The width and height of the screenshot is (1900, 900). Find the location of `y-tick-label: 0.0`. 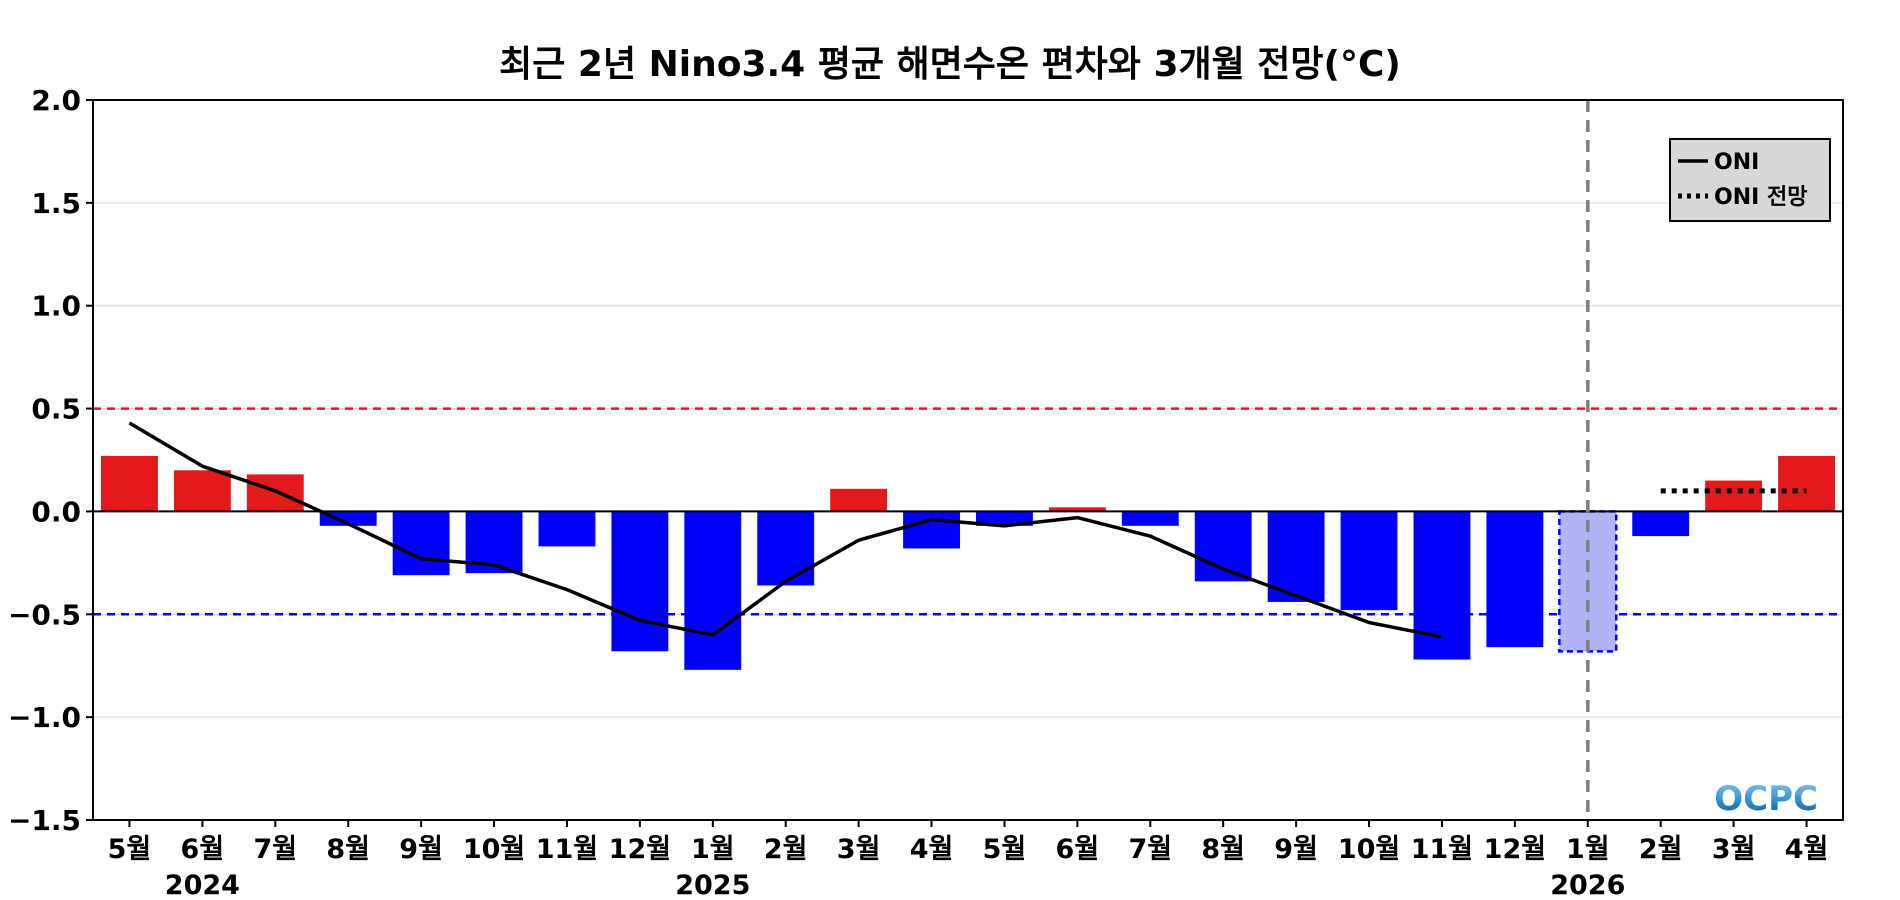

y-tick-label: 0.0 is located at coordinates (56, 511).